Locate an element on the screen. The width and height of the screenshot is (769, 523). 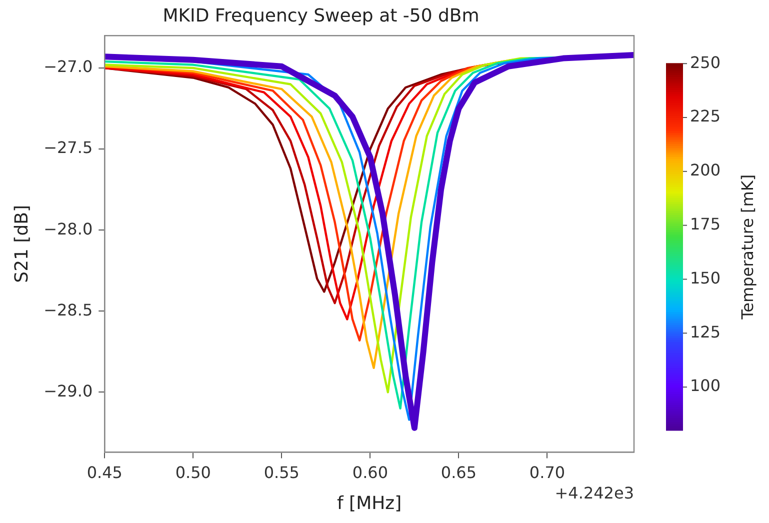
color-bar-label: 100 is located at coordinates (705, 386).